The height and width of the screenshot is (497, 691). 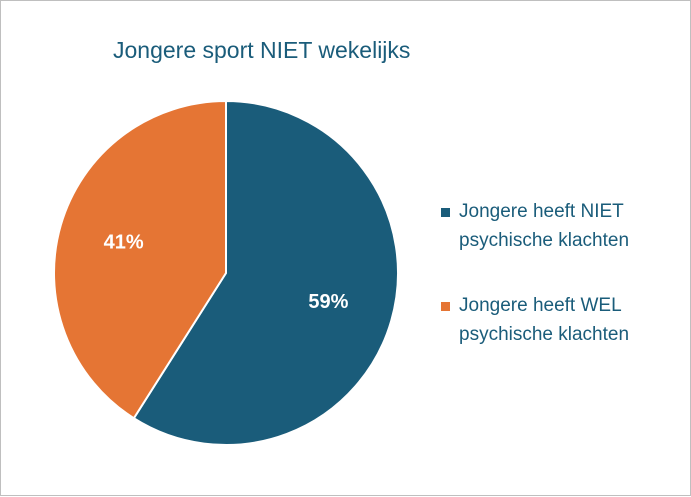 I want to click on data-label-wel: 41%, so click(x=124, y=243).